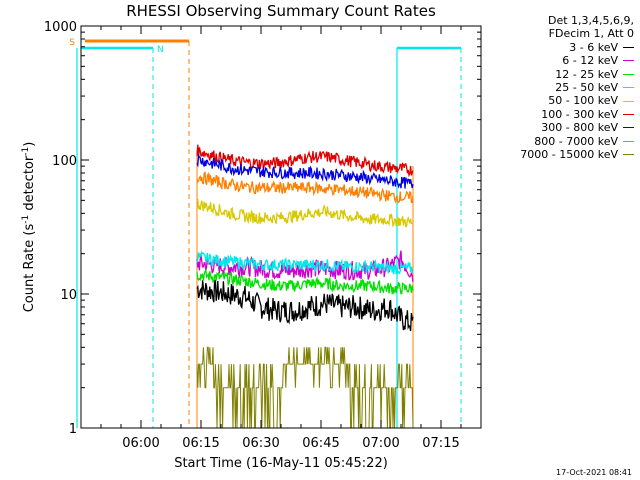 This screenshot has width=640, height=480. What do you see at coordinates (160, 50) in the screenshot?
I see `night-label: N` at bounding box center [160, 50].